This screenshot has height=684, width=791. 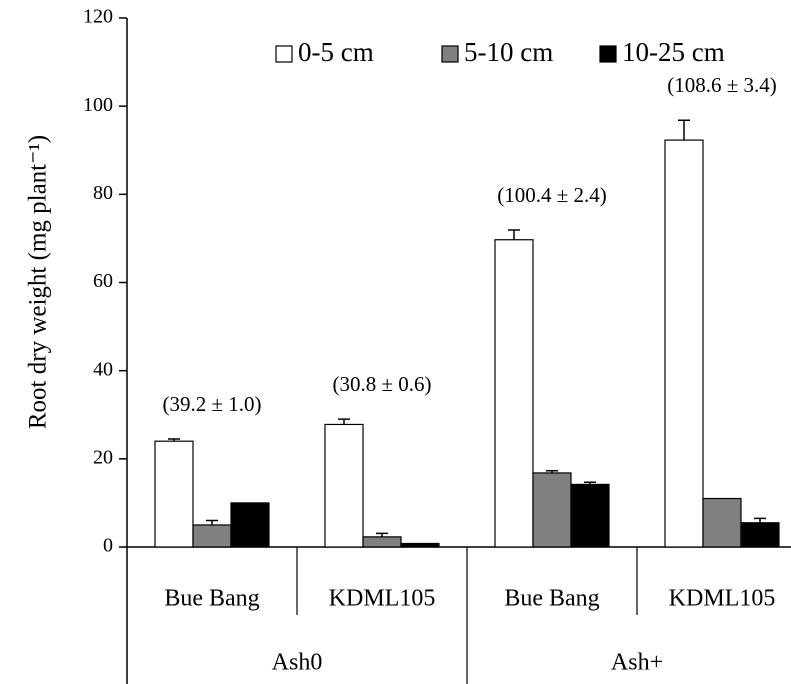 I want to click on annotation: (108.6 ± 3.4), so click(x=722, y=85).